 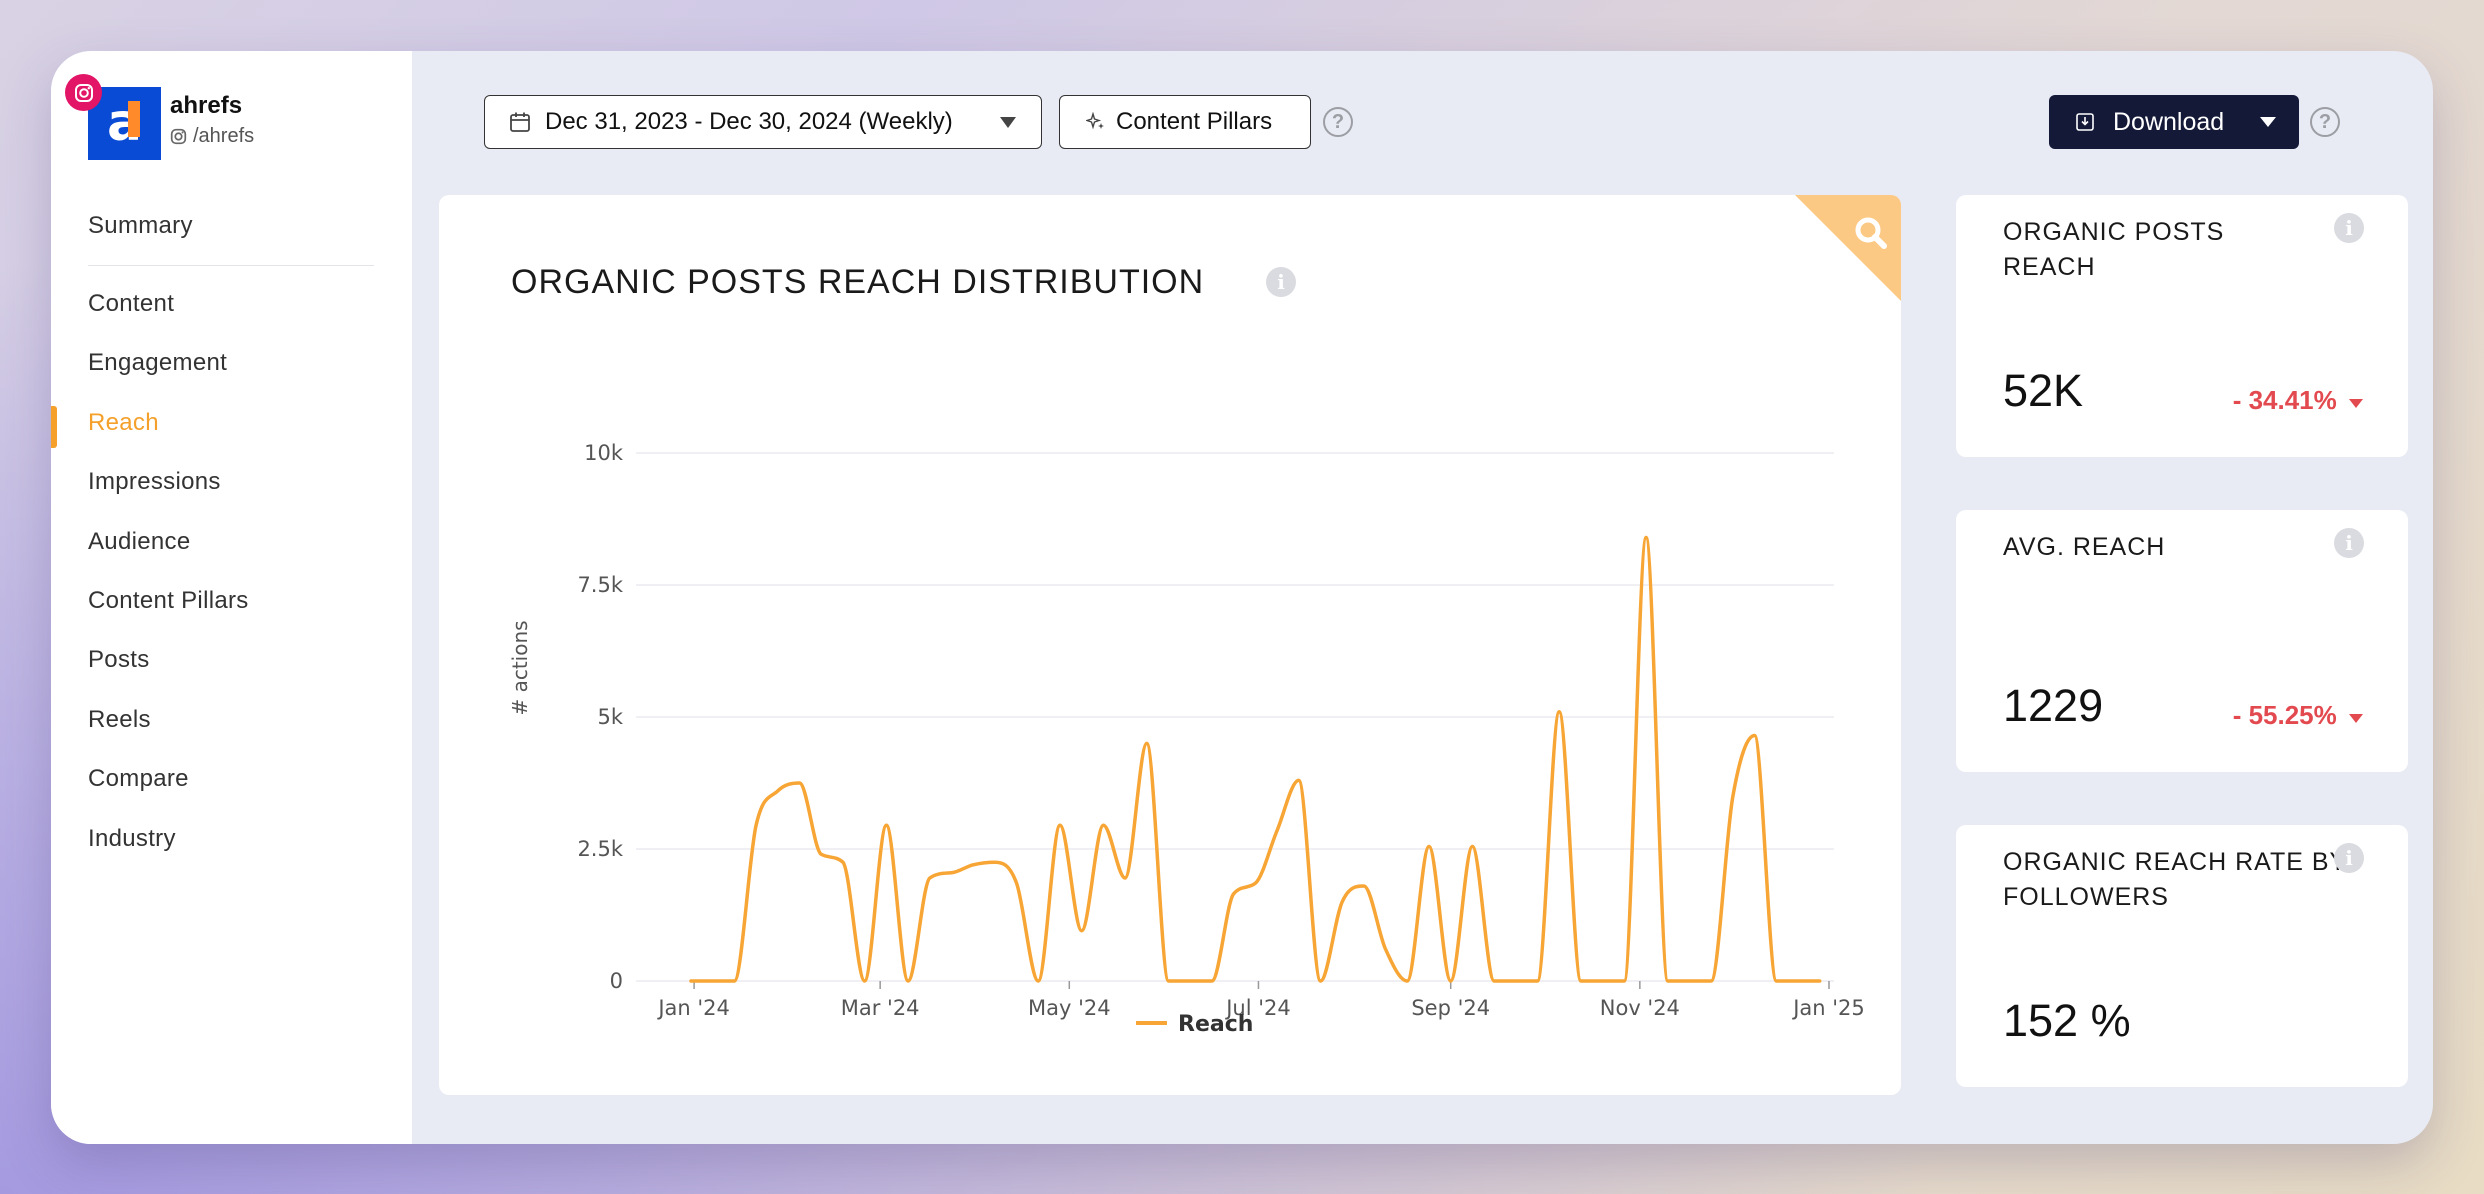 I want to click on instagram-icon, so click(x=178, y=136).